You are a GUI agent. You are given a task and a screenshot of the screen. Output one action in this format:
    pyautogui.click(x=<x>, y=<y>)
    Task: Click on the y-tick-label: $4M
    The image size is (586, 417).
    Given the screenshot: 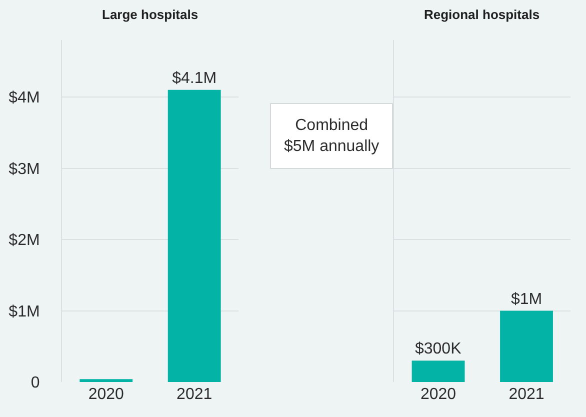 What is the action you would take?
    pyautogui.click(x=24, y=98)
    